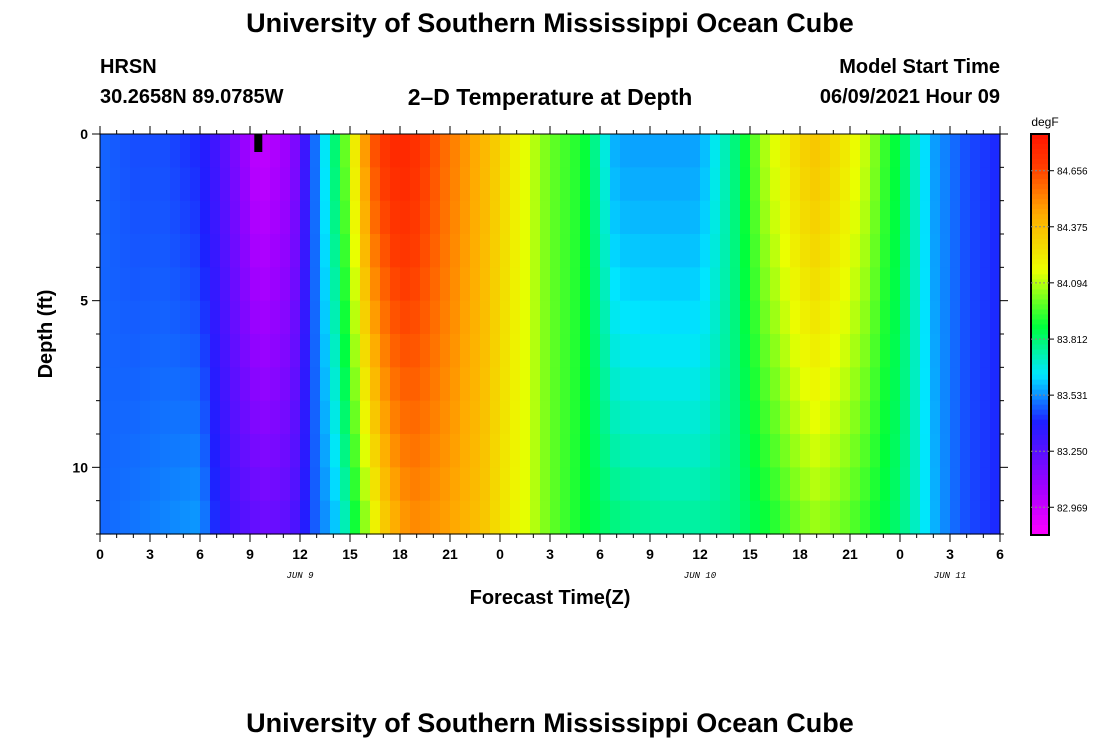  Describe the element at coordinates (350, 554) in the screenshot. I see `x-tick-label: 15` at that location.